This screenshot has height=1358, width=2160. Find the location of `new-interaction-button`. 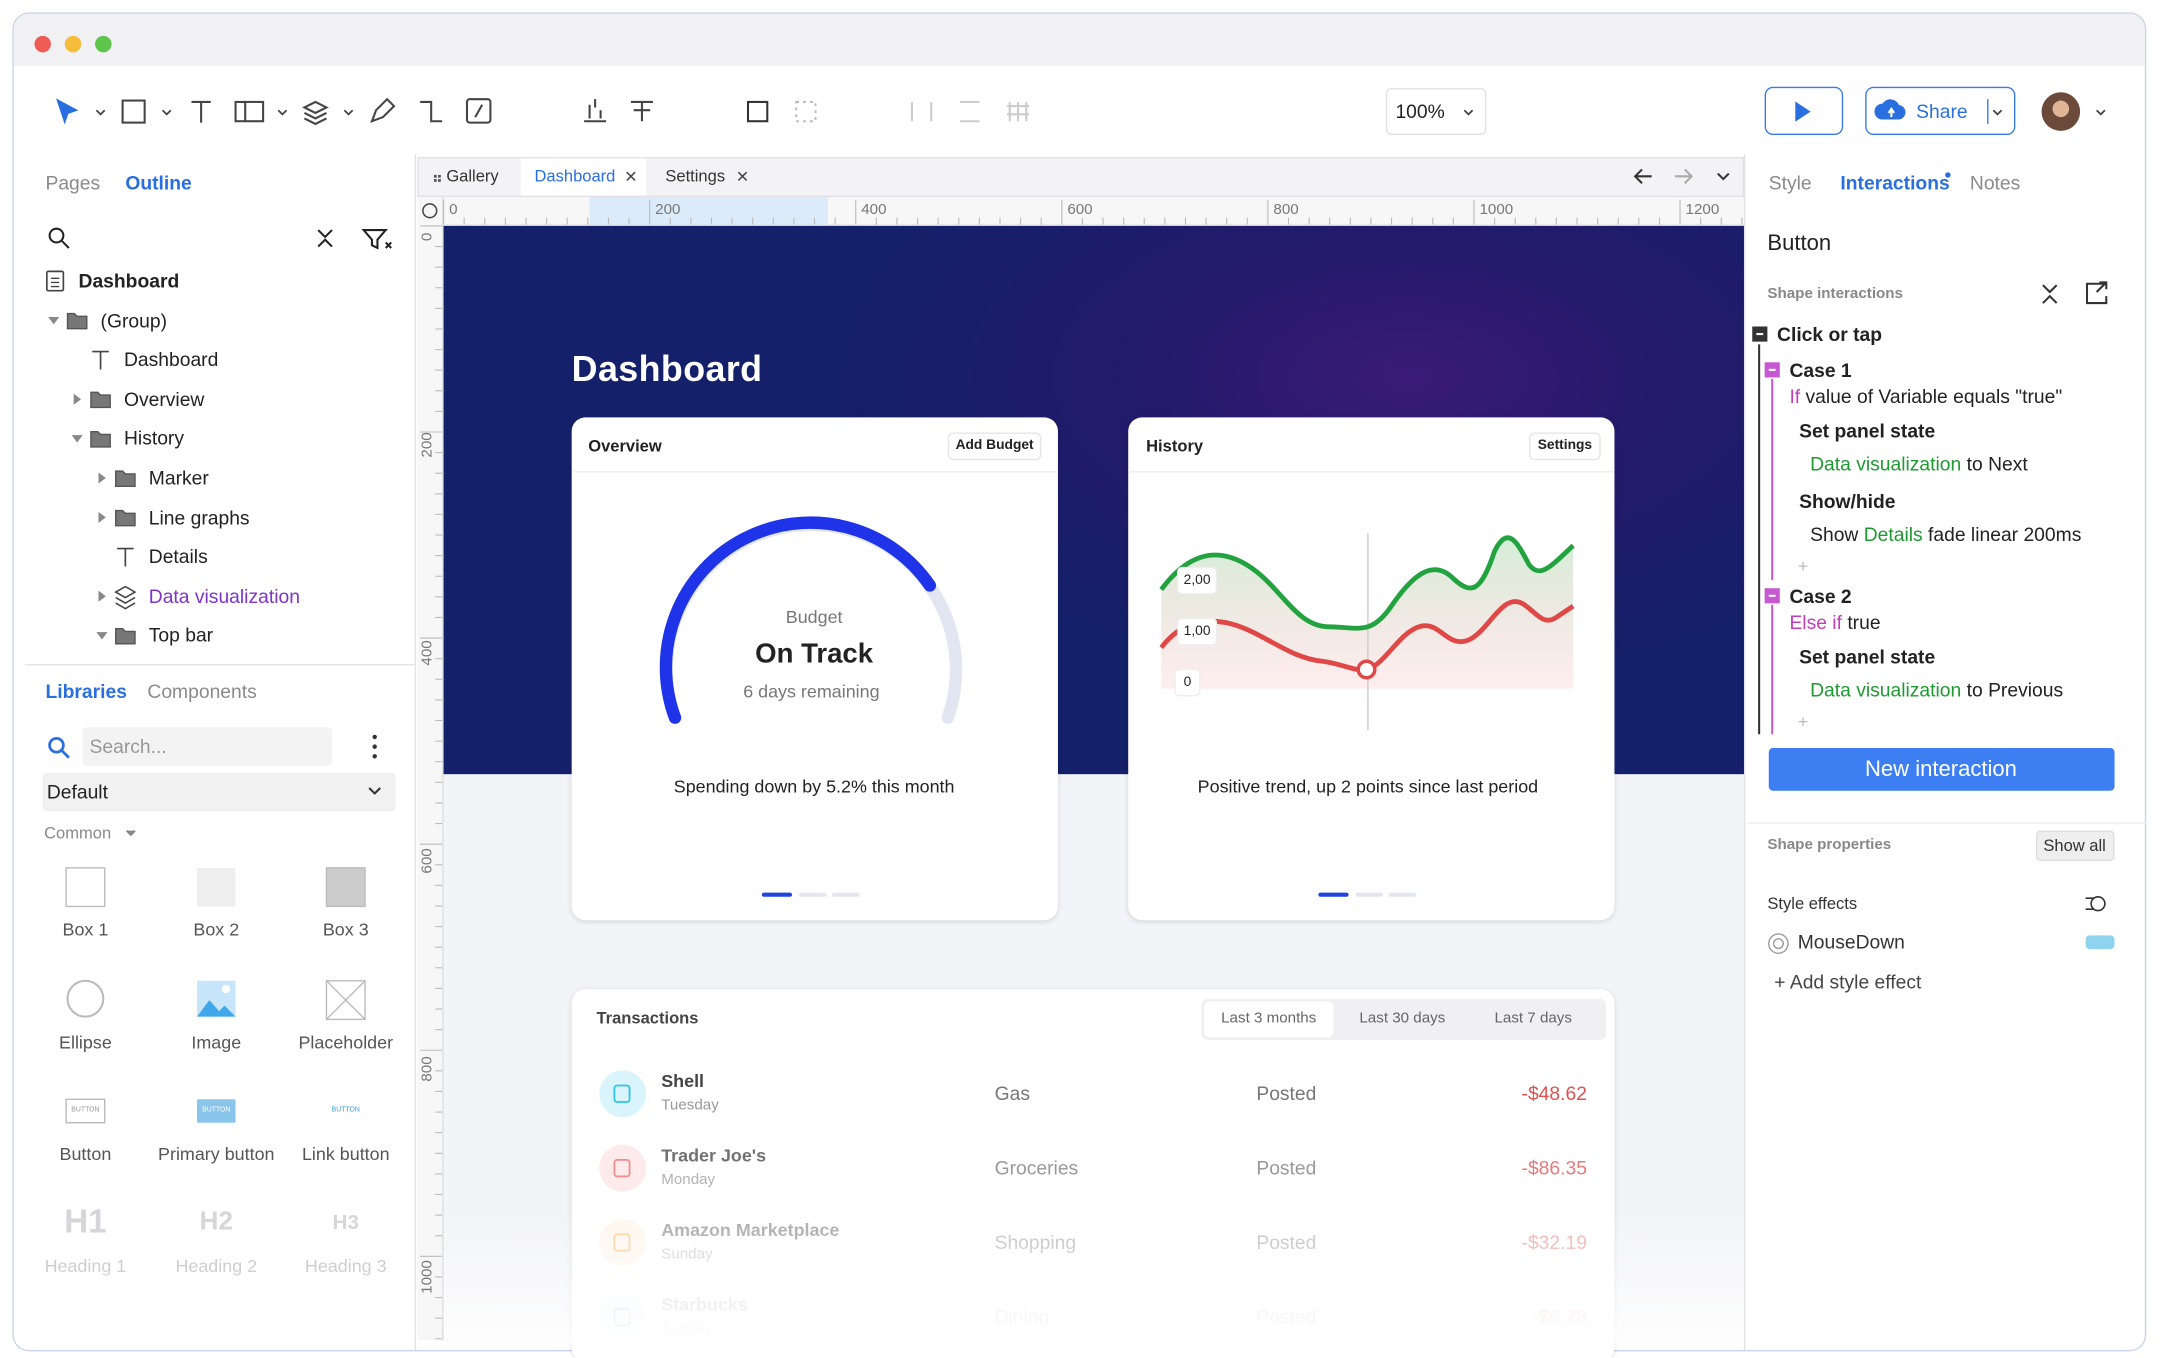

new-interaction-button is located at coordinates (1941, 769).